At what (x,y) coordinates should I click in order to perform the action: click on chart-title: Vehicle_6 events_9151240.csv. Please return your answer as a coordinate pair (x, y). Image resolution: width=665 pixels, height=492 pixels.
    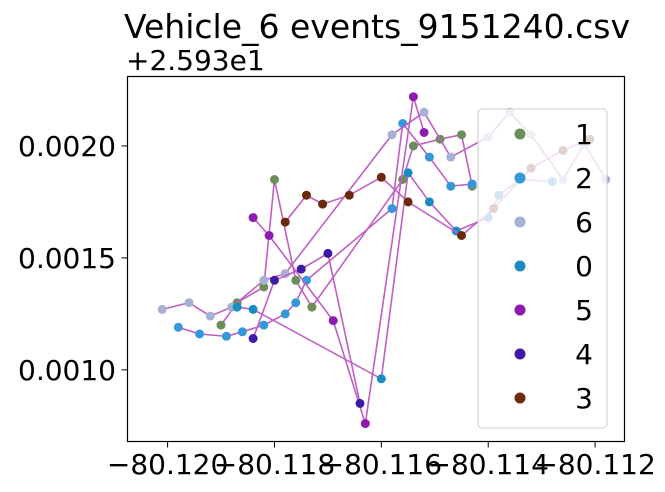
    Looking at the image, I should click on (377, 26).